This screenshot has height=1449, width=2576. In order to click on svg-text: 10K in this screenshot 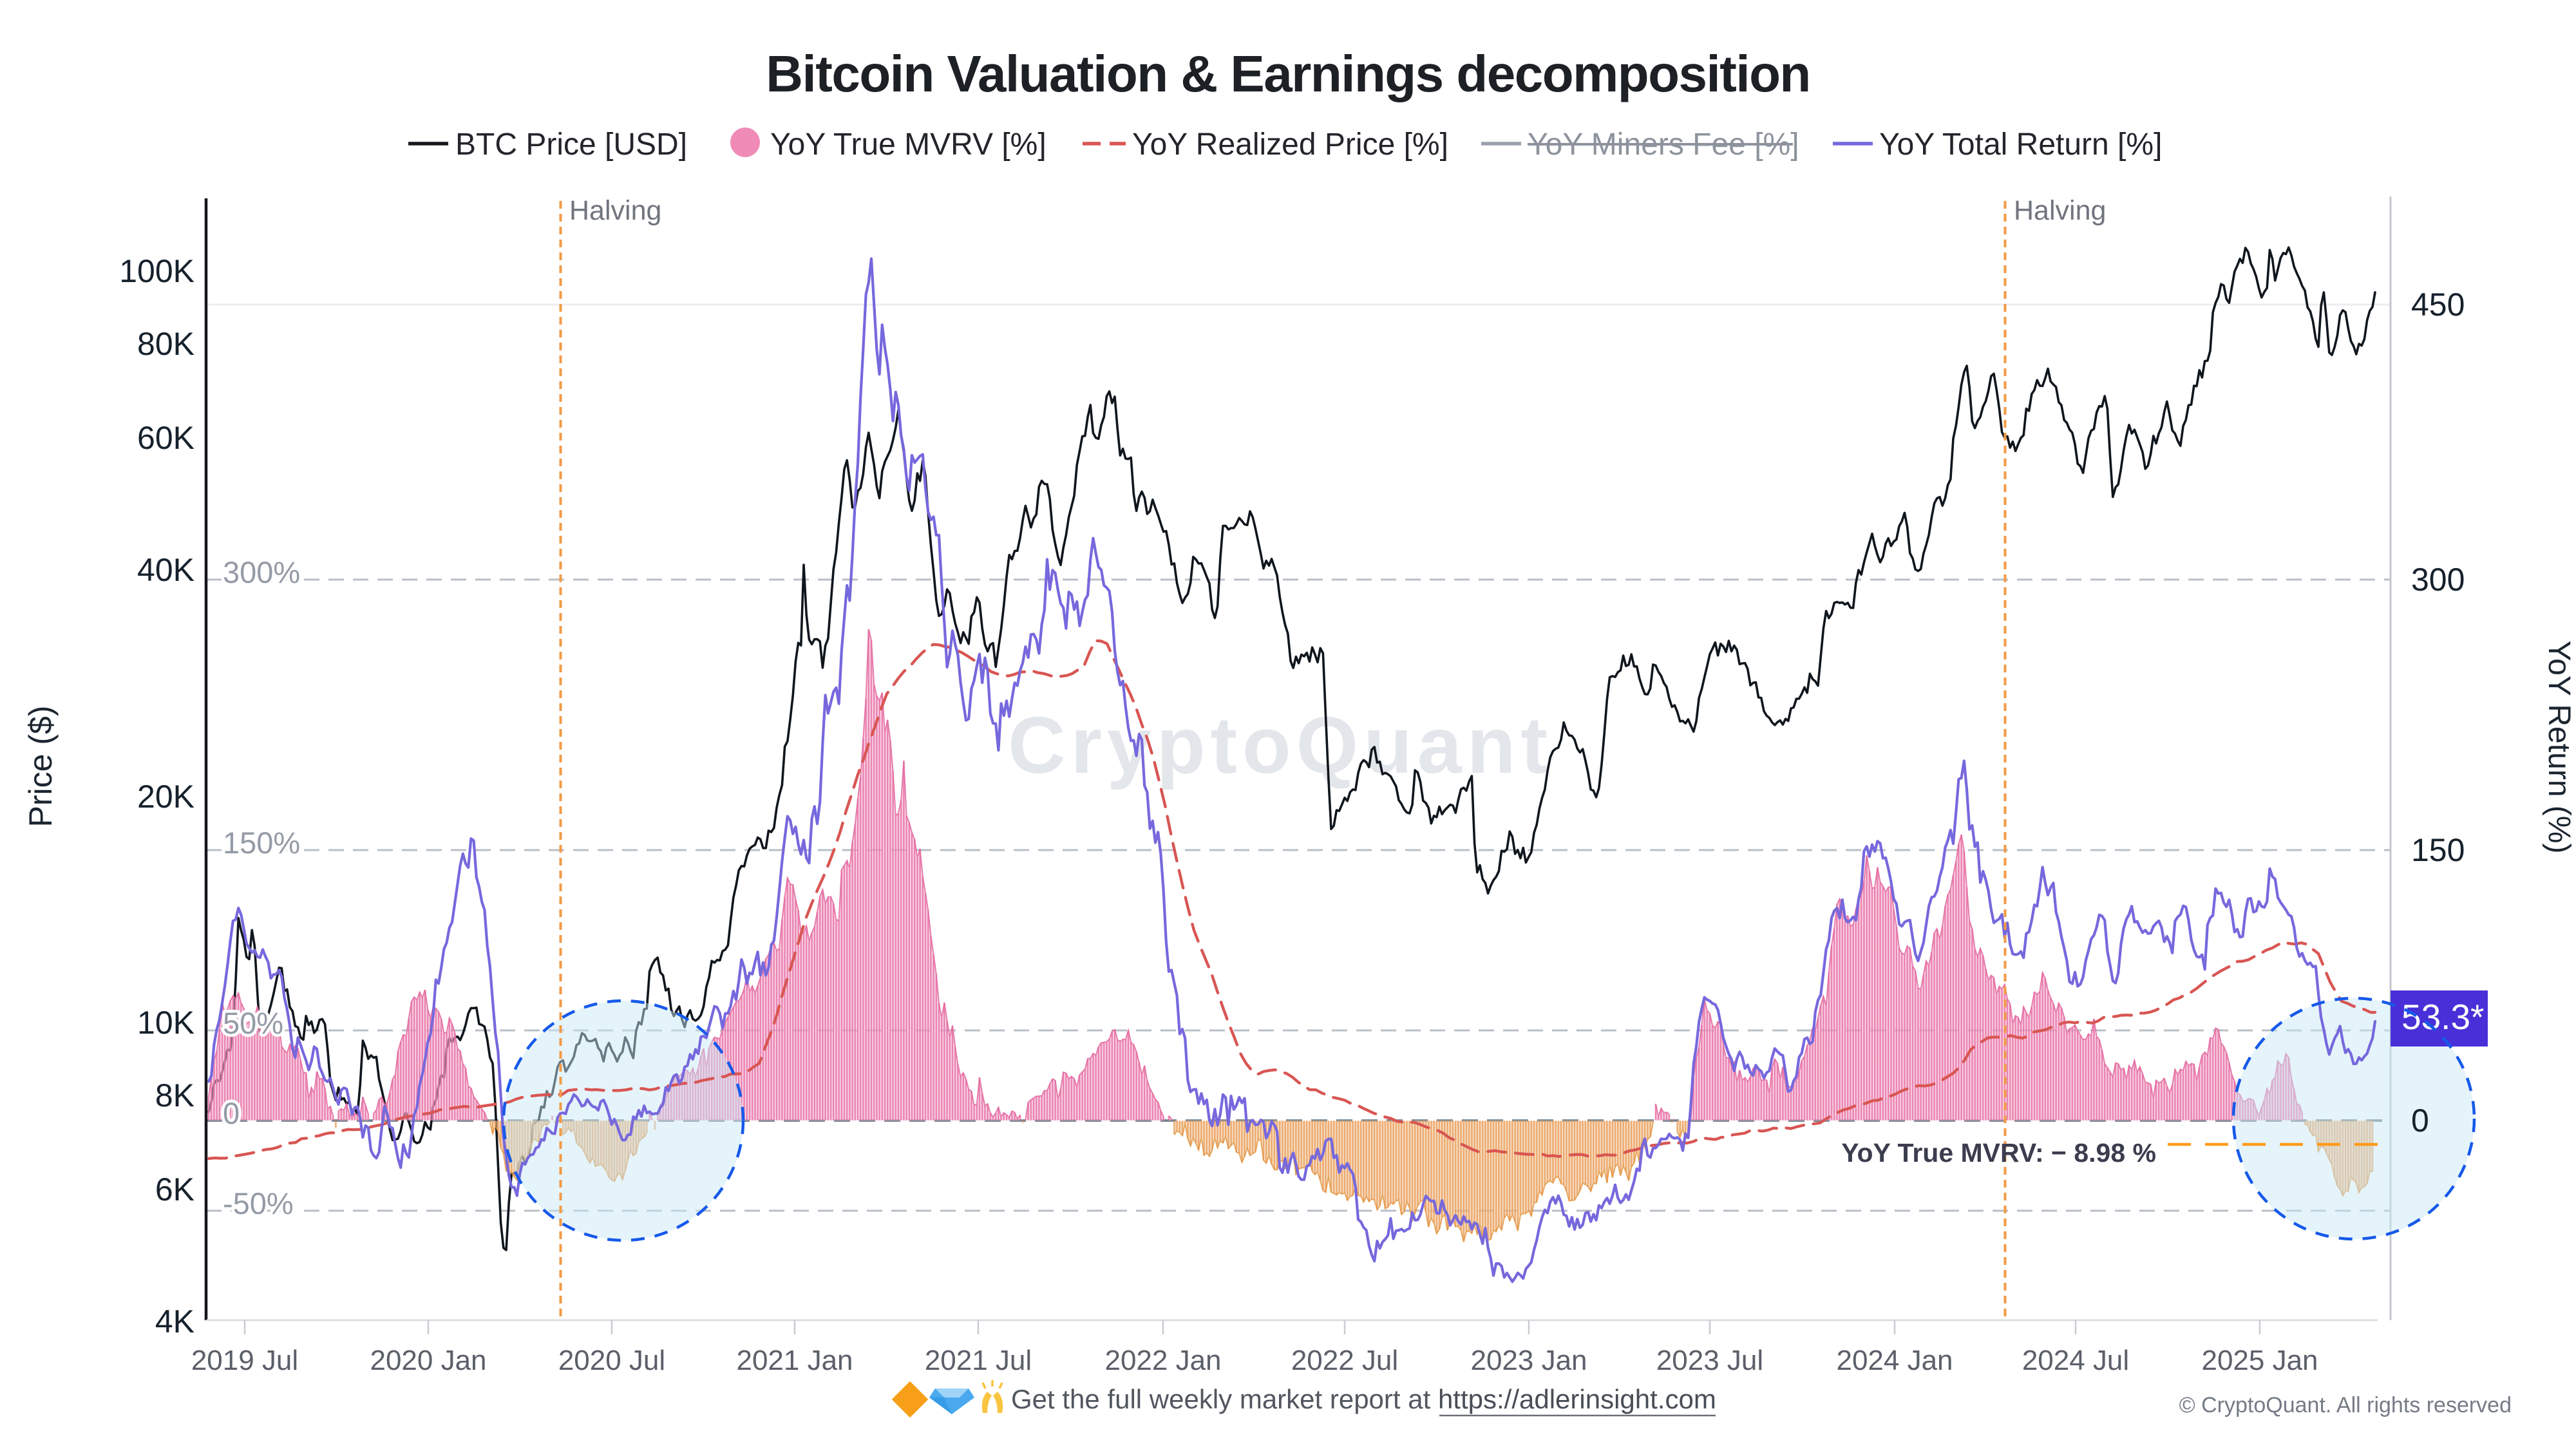, I will do `click(166, 1023)`.